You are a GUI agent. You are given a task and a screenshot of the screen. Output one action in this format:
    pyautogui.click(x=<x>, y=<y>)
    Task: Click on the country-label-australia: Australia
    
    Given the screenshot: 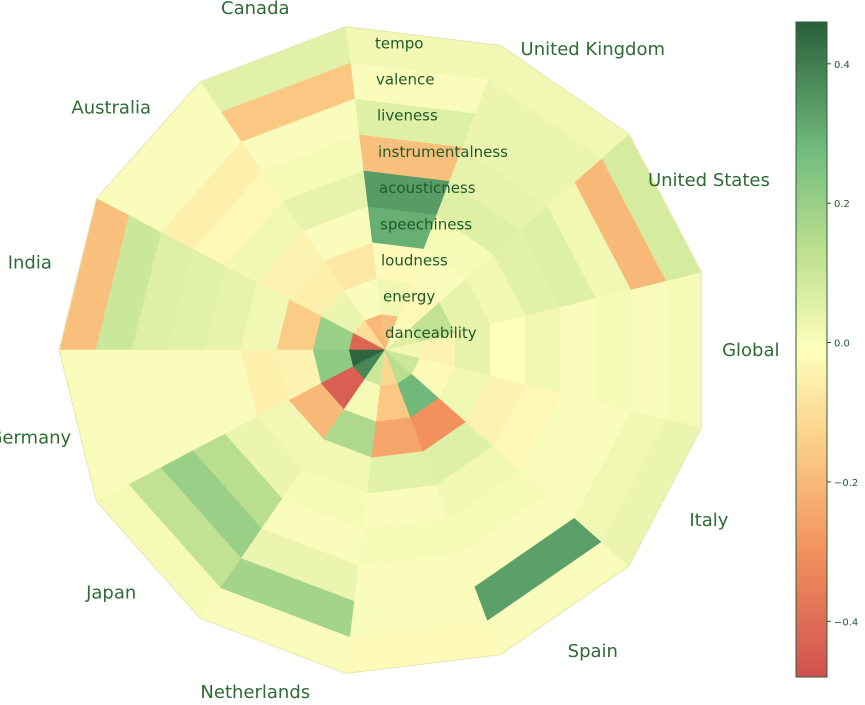 What is the action you would take?
    pyautogui.click(x=111, y=107)
    